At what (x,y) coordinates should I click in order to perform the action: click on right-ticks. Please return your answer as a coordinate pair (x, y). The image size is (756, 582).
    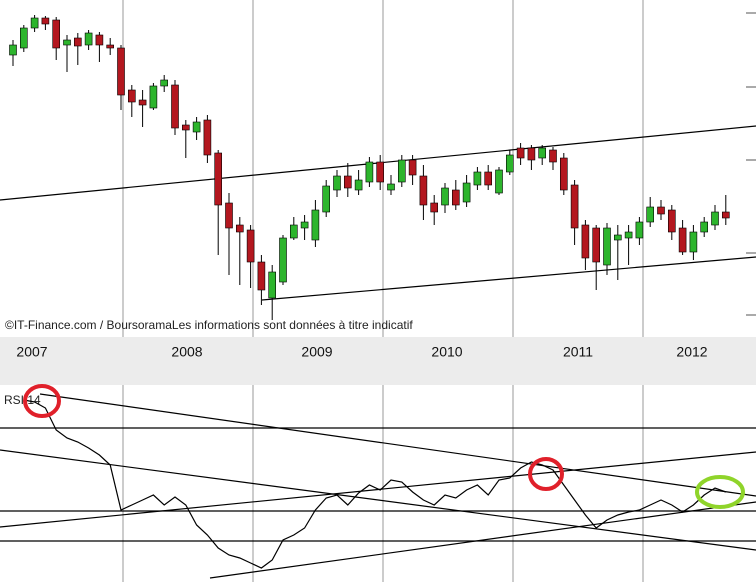
    Looking at the image, I should click on (751, 164).